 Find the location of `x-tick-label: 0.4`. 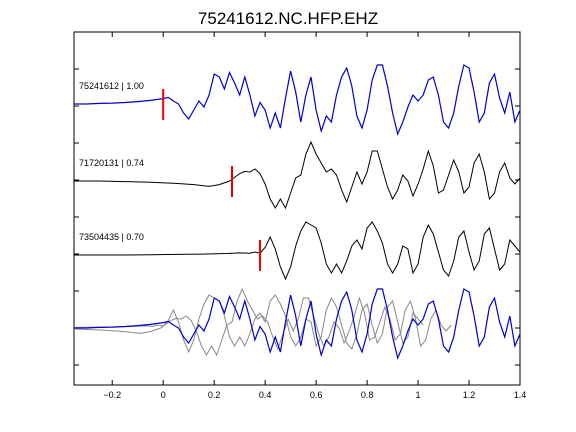

x-tick-label: 0.4 is located at coordinates (265, 395).